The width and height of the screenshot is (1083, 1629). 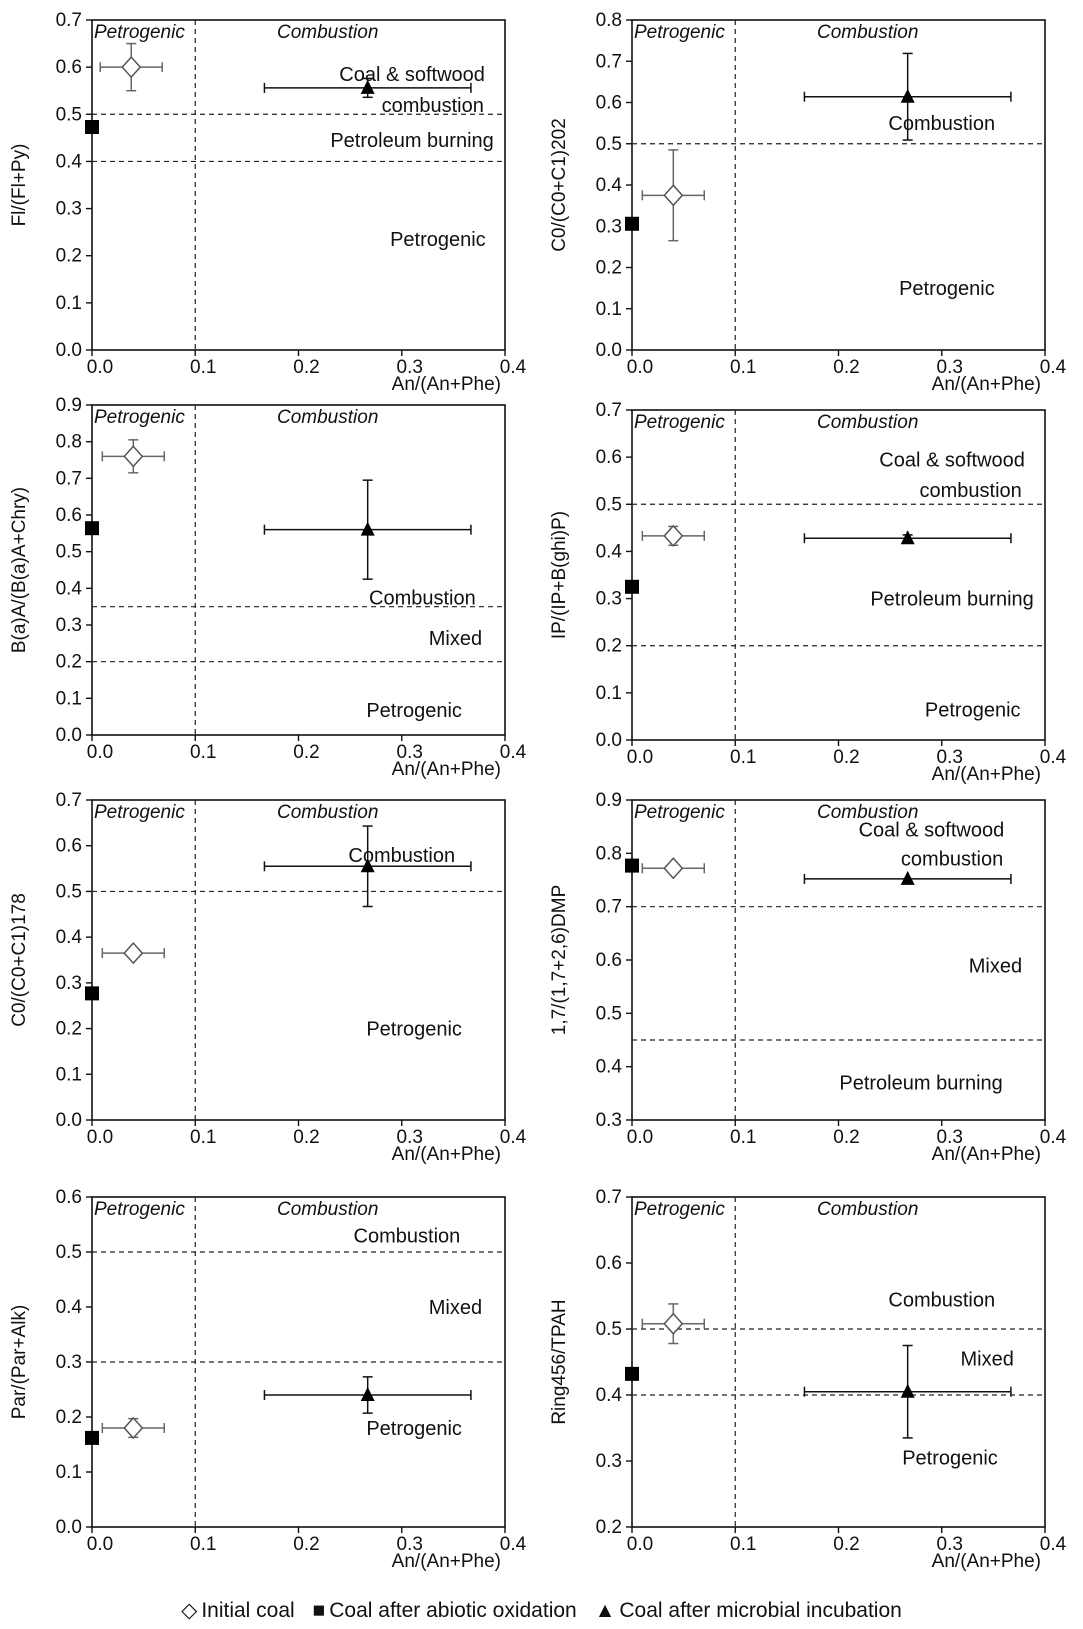 What do you see at coordinates (131, 67) in the screenshot?
I see `data-point-initial-coal` at bounding box center [131, 67].